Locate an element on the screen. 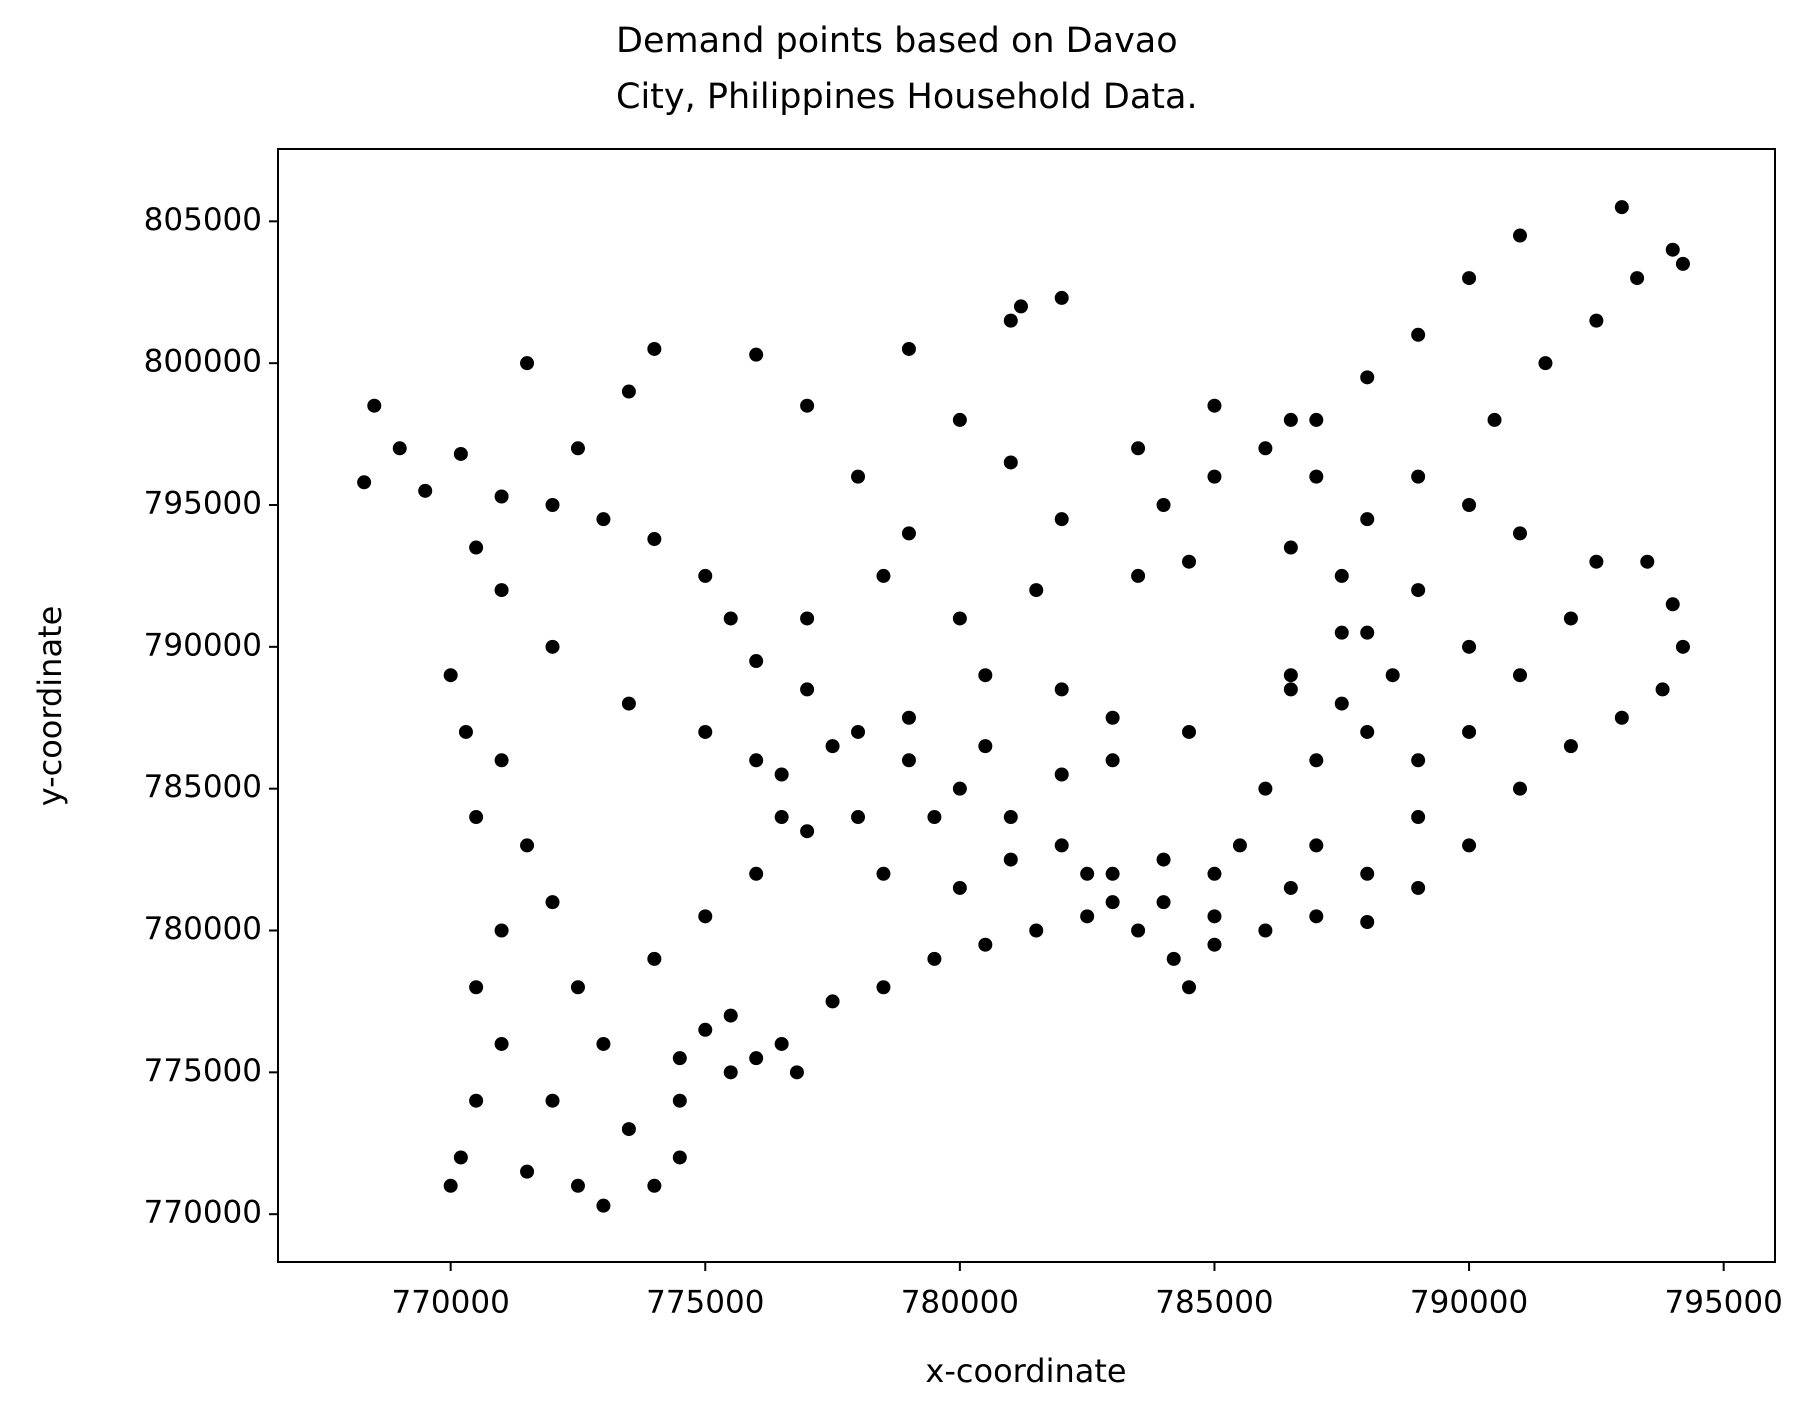  y-tick-label: 805000 is located at coordinates (203, 220).